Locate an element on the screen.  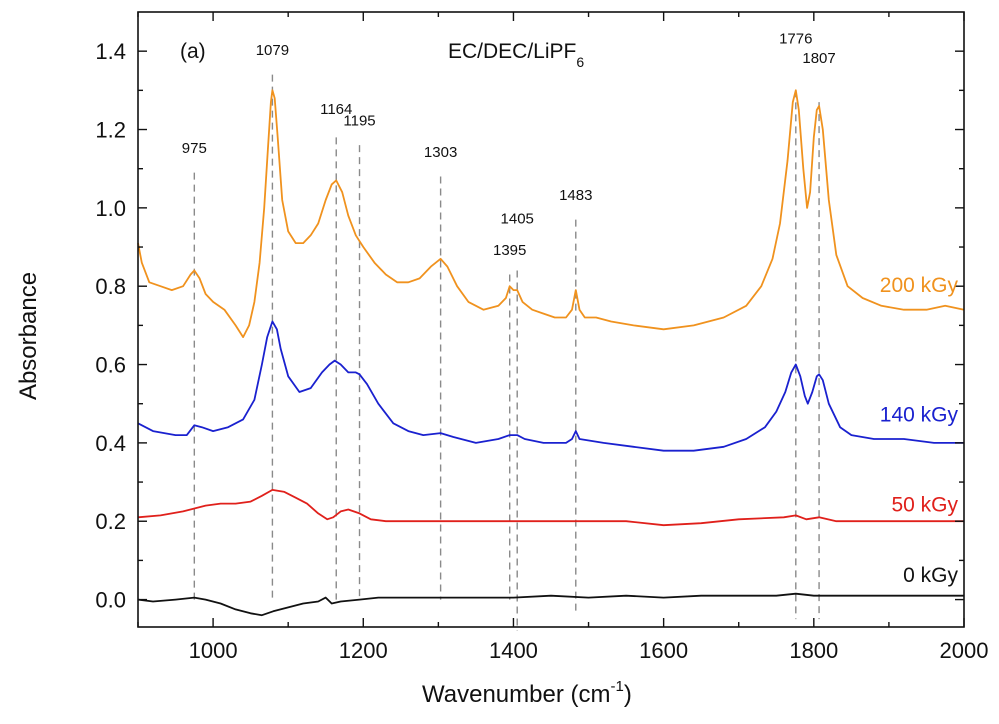
x-axis-title: Wavenumber (cm-1) is located at coordinates (527, 693).